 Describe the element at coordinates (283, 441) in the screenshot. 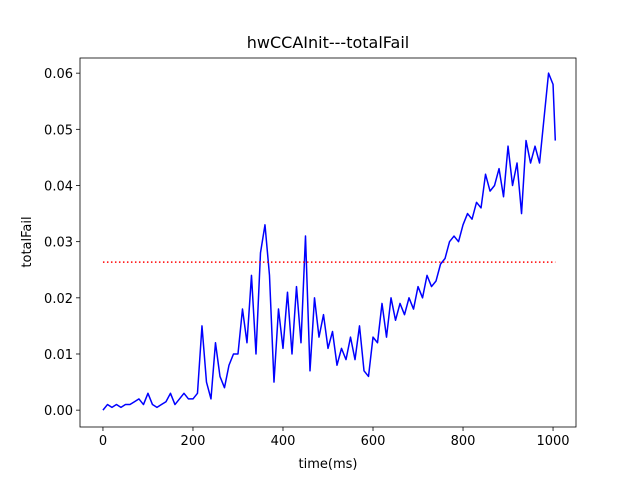

I see `x-tick-label: 400` at that location.